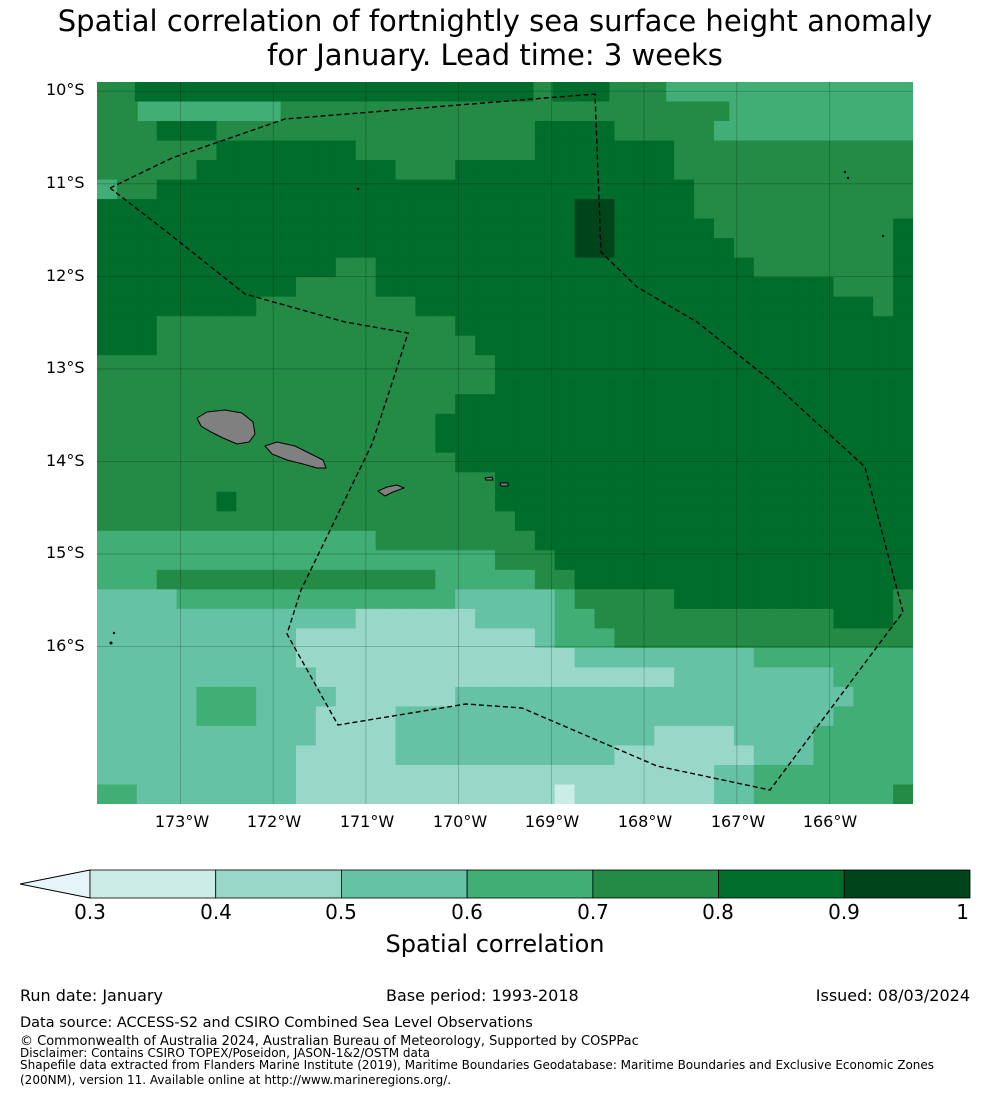  What do you see at coordinates (738, 821) in the screenshot?
I see `lon-label-167w: 167°W` at bounding box center [738, 821].